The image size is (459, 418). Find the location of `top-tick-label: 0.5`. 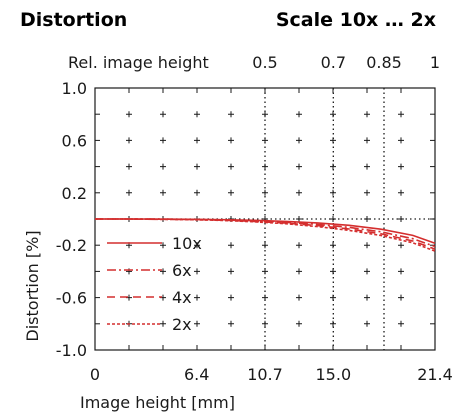

top-tick-label: 0.5 is located at coordinates (264, 62).